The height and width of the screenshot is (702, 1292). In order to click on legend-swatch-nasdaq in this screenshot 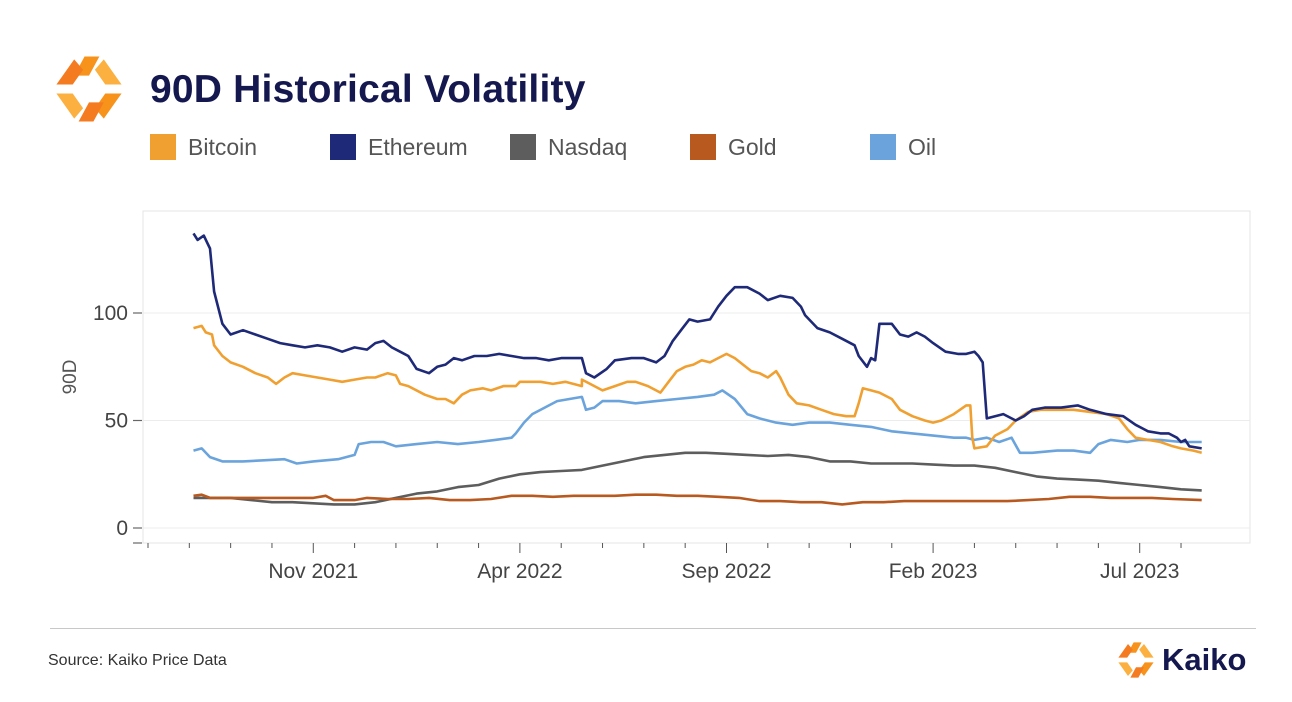, I will do `click(523, 147)`.